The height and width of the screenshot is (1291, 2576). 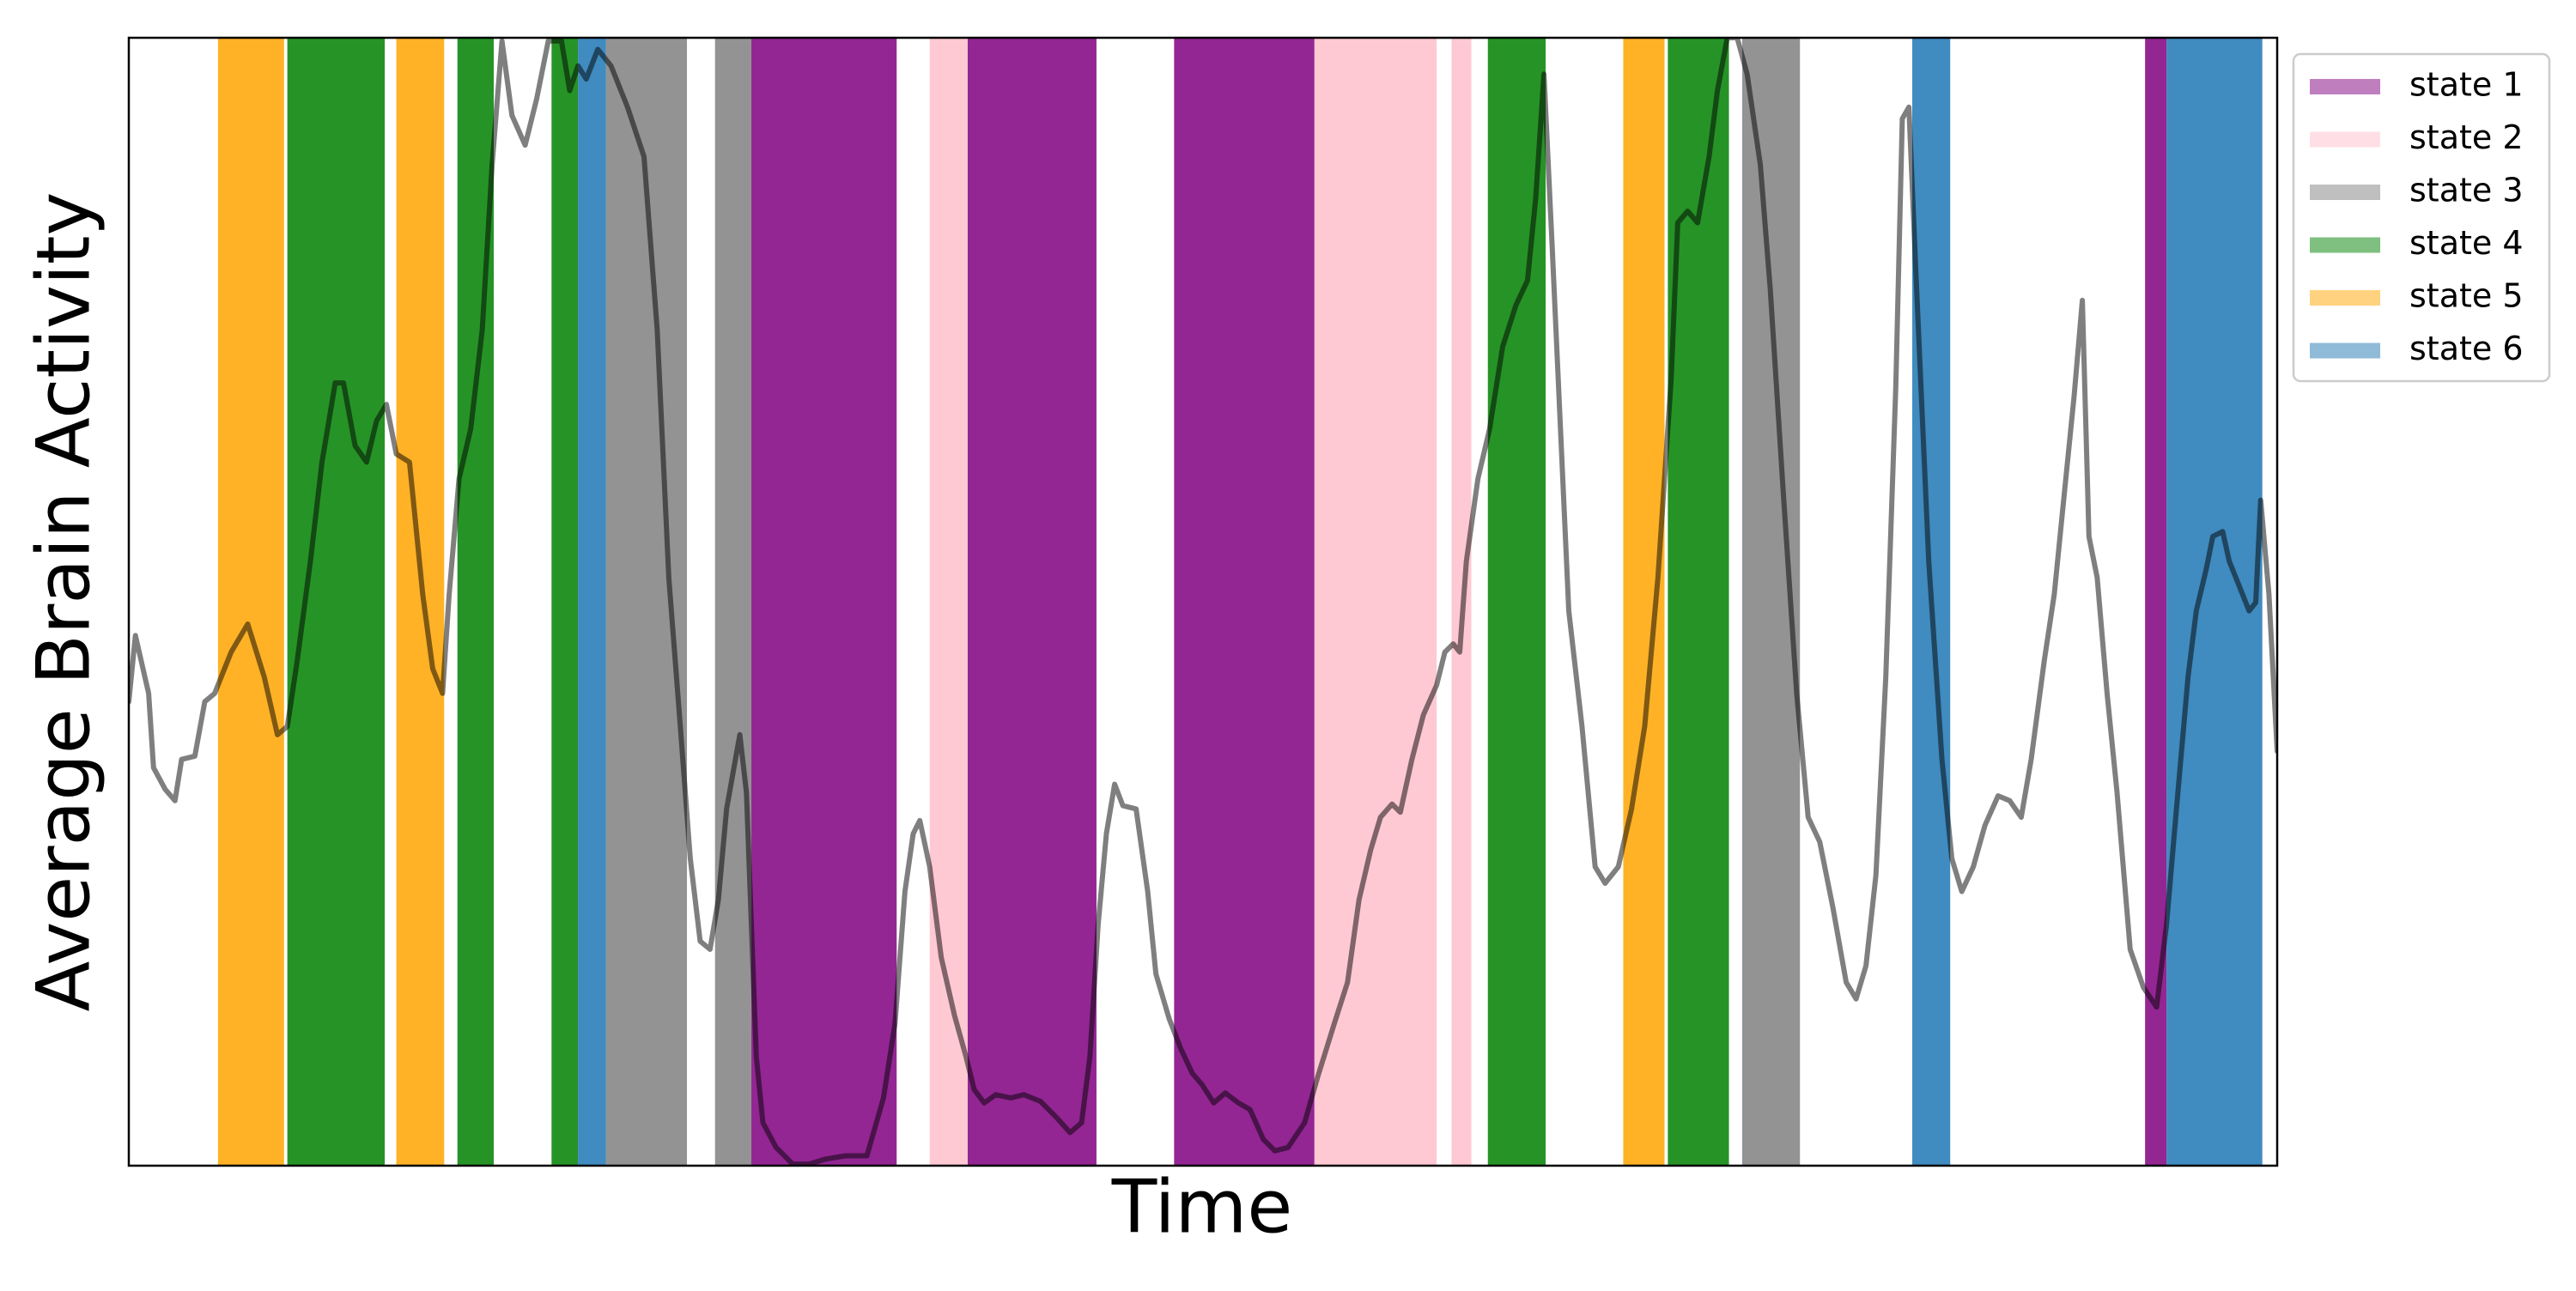 I want to click on legend-label: state 2, so click(x=2466, y=137).